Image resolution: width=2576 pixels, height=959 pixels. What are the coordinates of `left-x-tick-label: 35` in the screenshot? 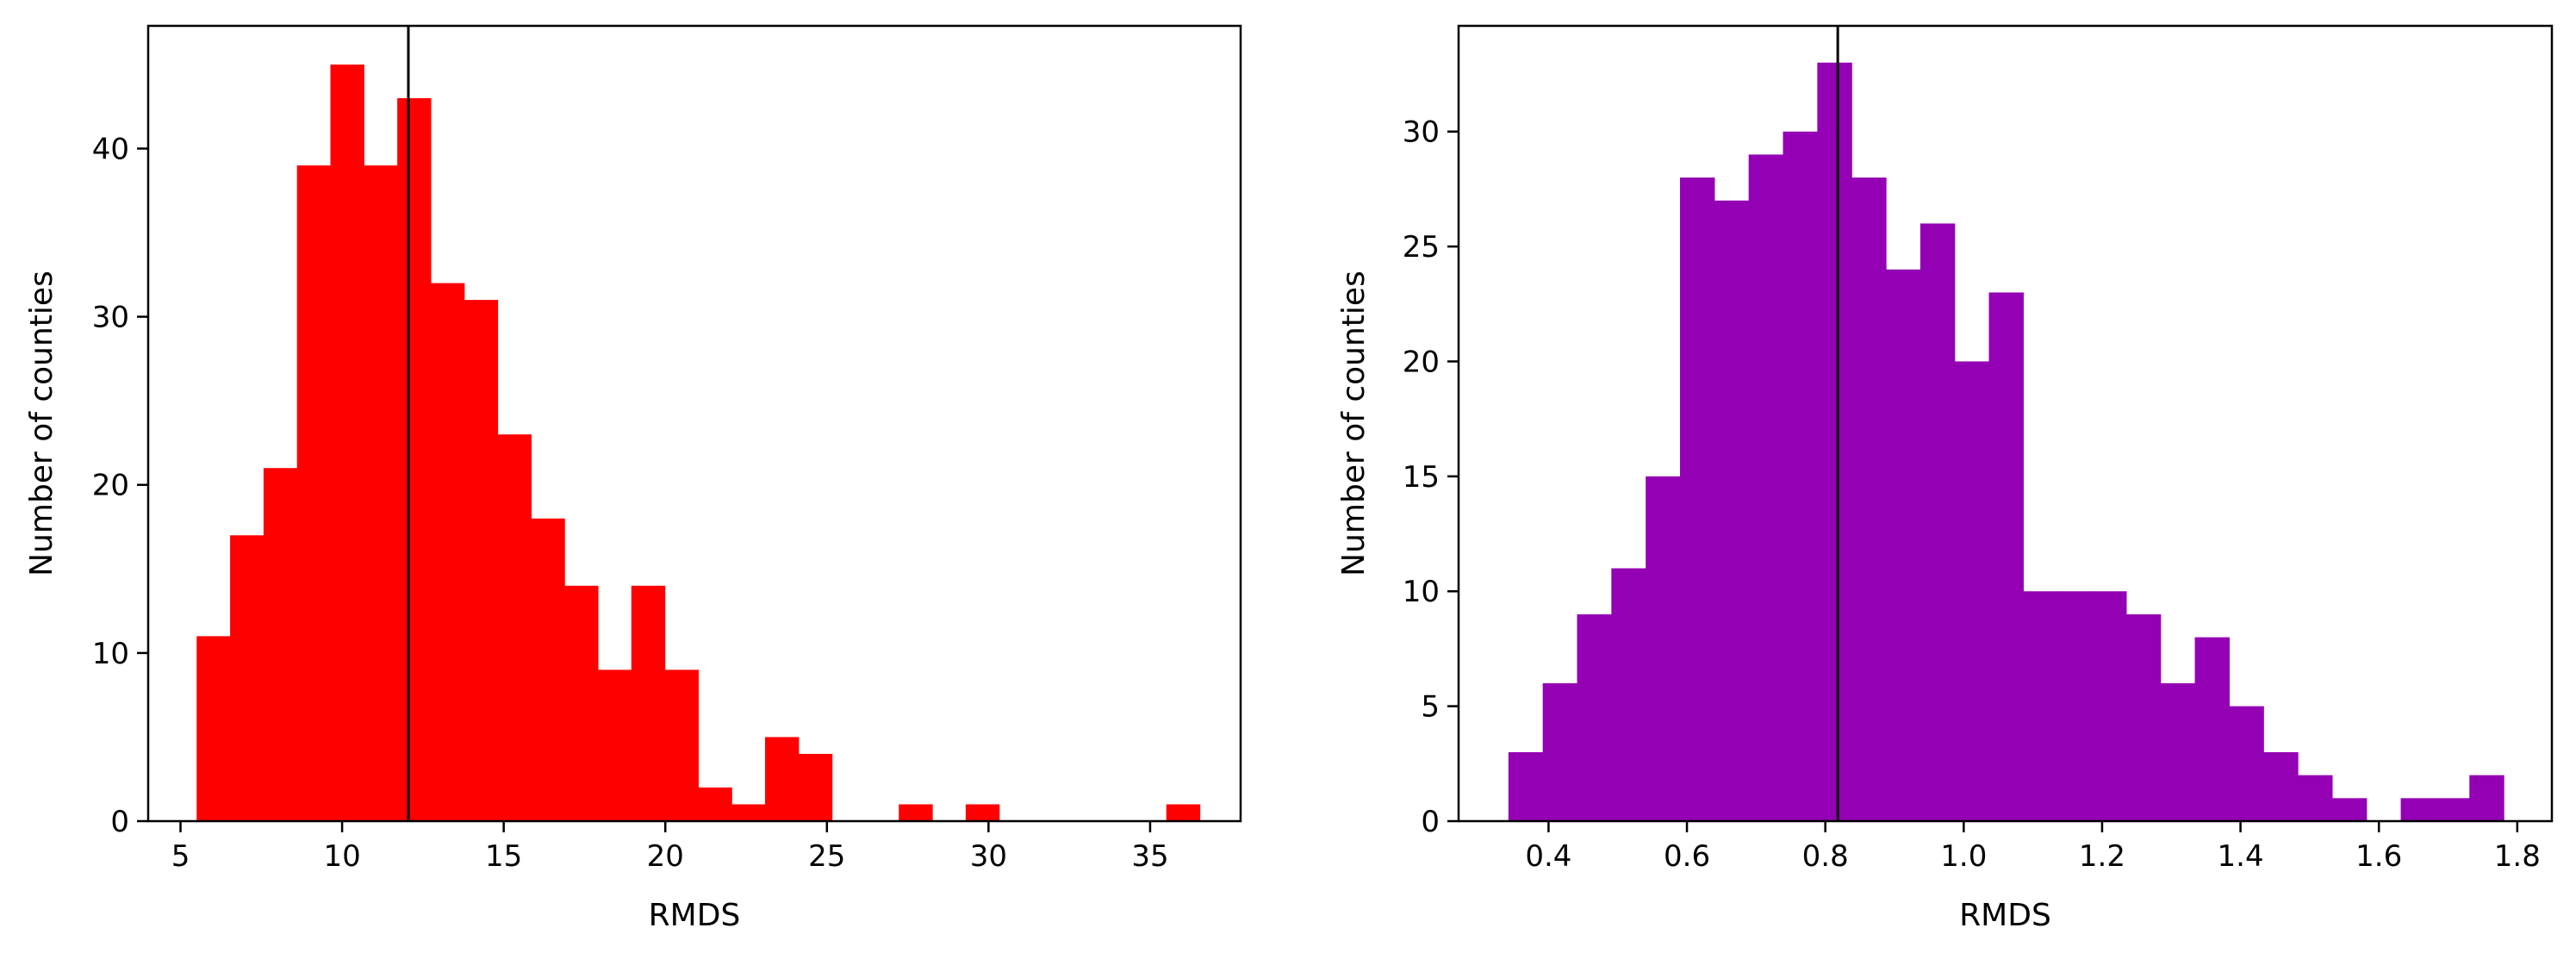 It's located at (1150, 857).